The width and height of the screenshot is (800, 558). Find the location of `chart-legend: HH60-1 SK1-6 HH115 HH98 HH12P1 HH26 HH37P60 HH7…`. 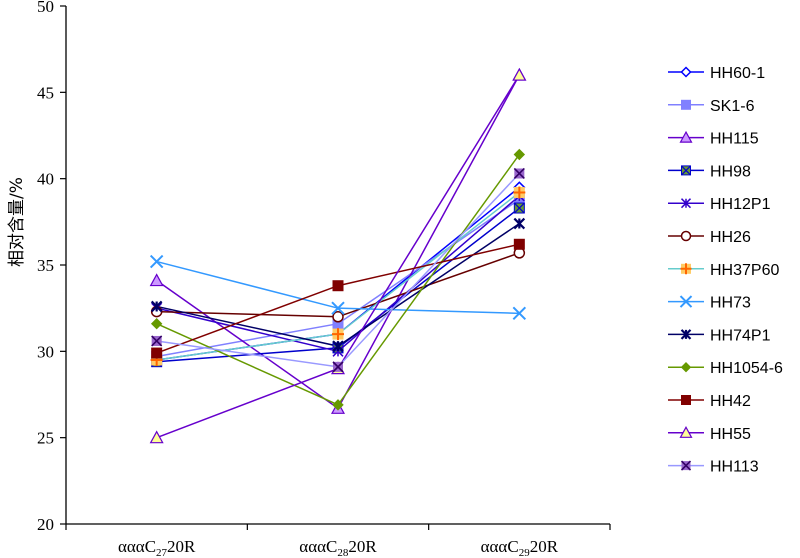

chart-legend: HH60-1 SK1-6 HH115 HH98 HH12P1 HH26 HH37P60 HH7… is located at coordinates (725, 270).